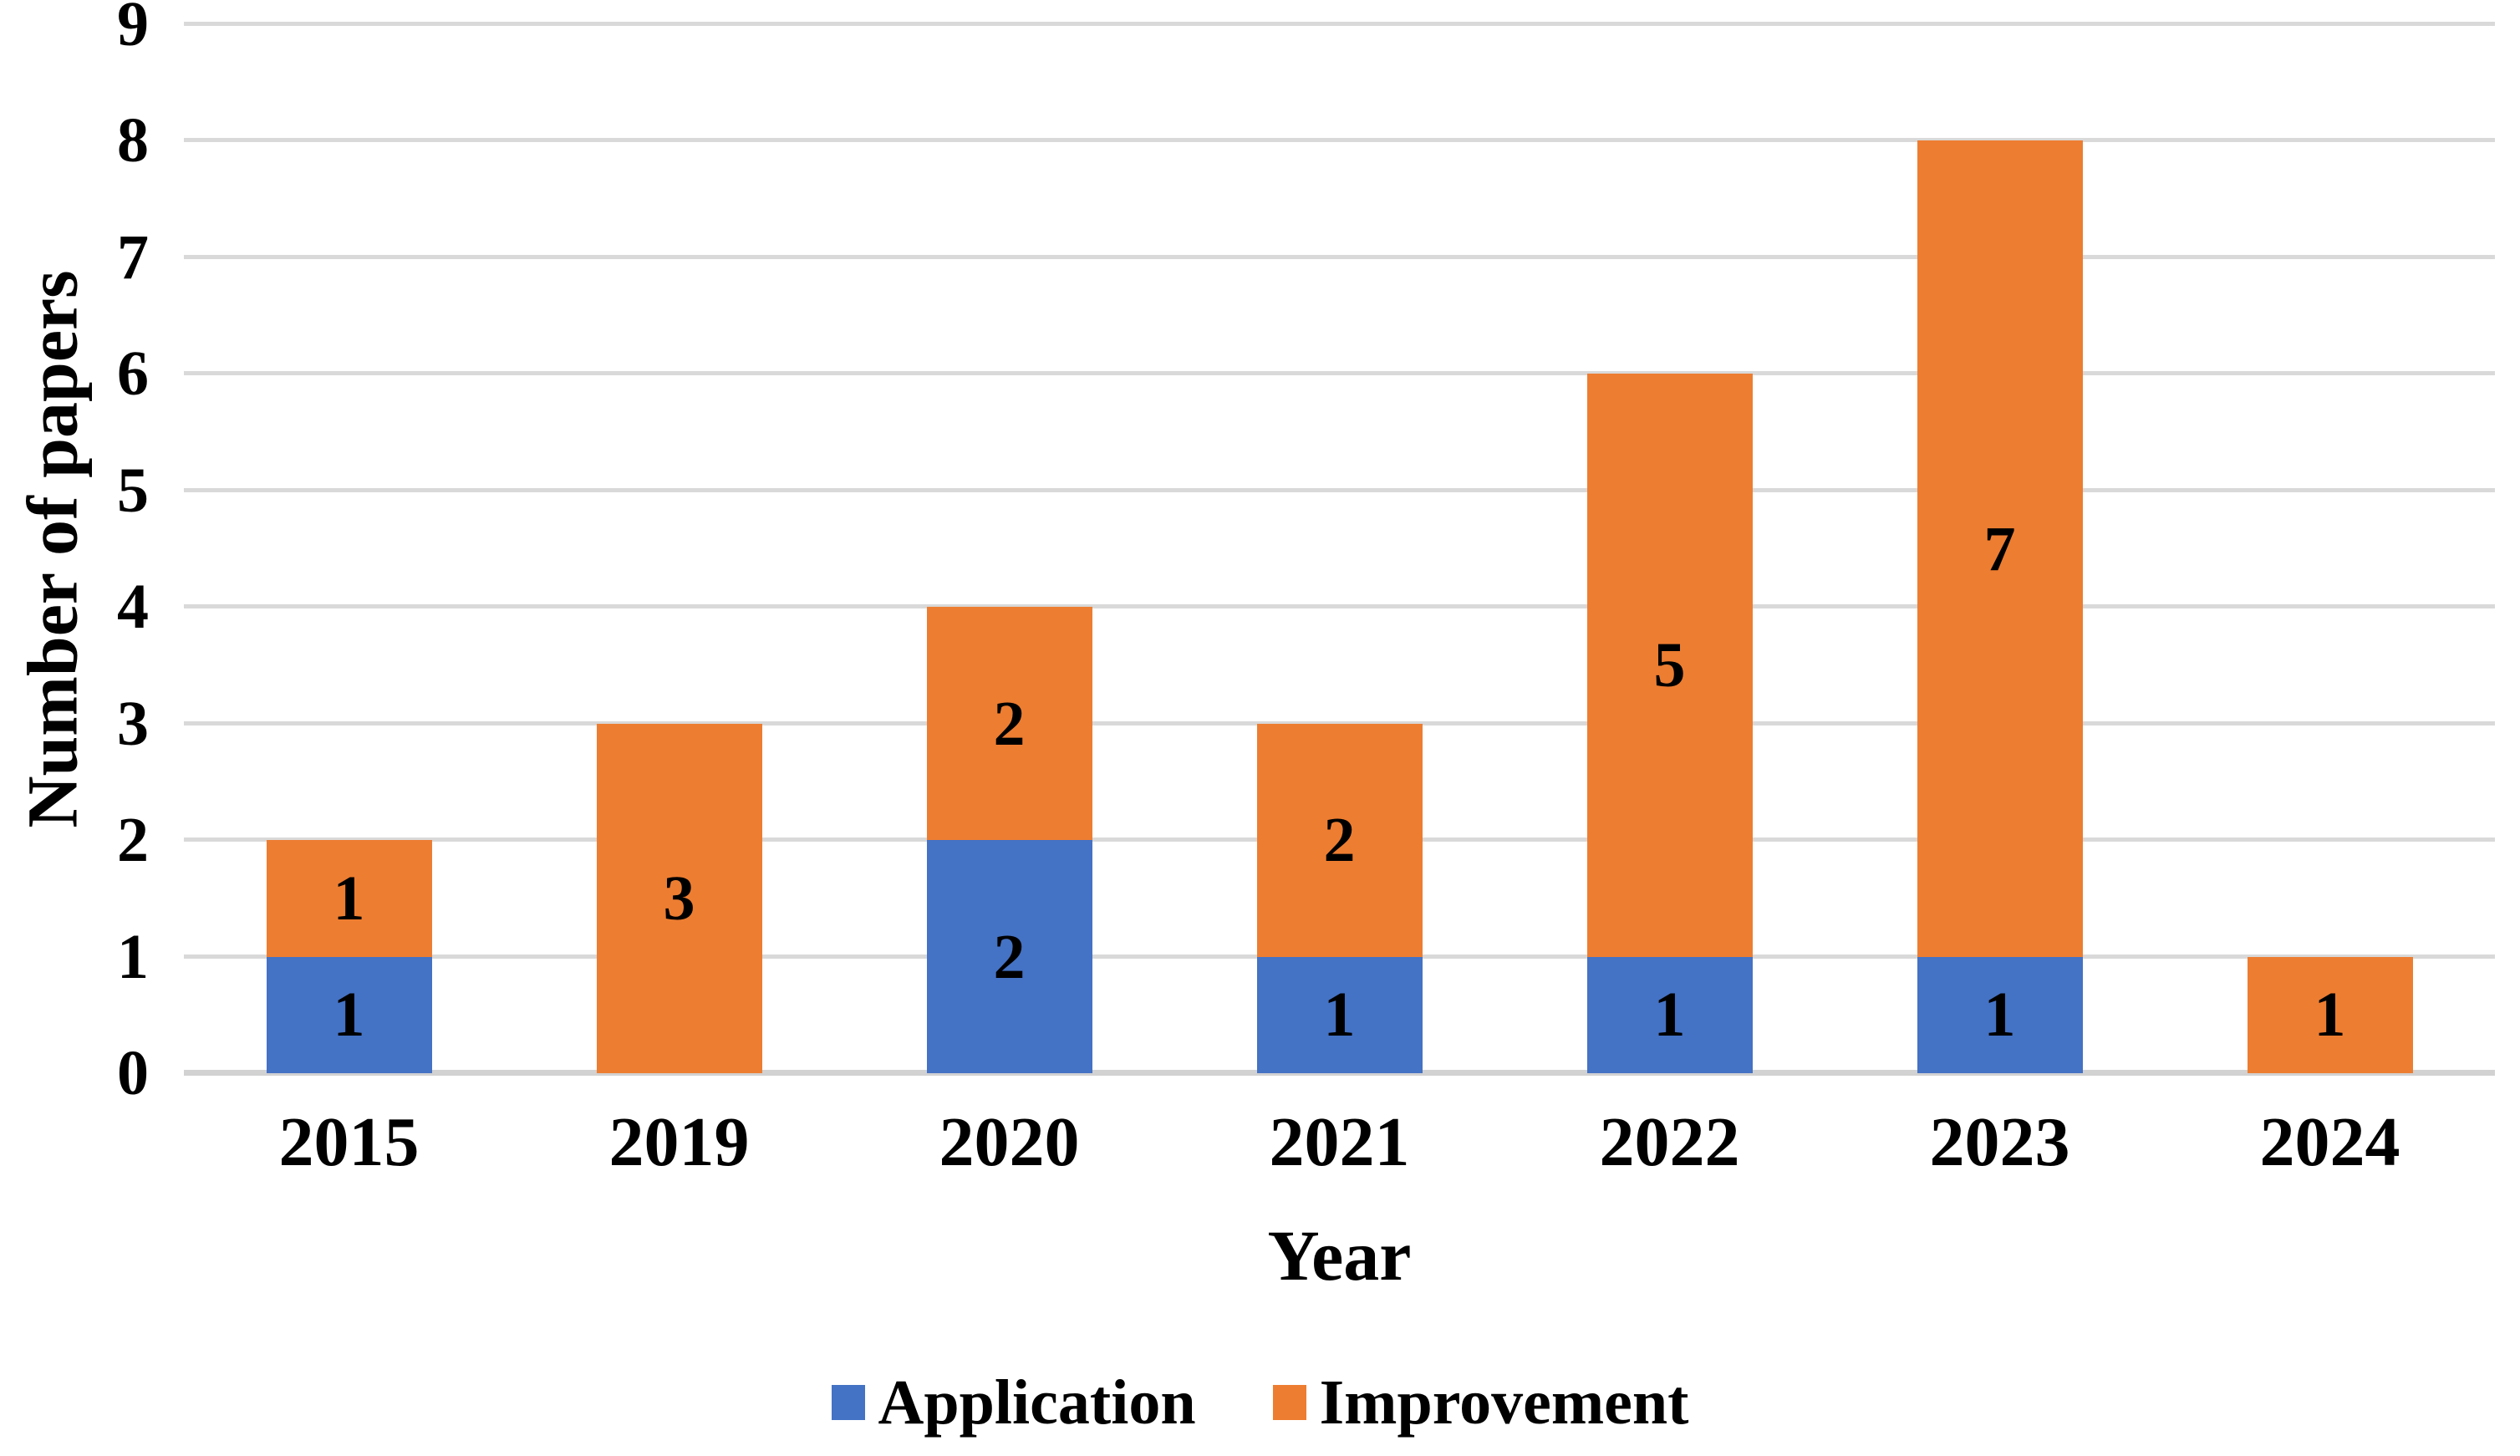 The height and width of the screenshot is (1456, 2520). What do you see at coordinates (133, 607) in the screenshot?
I see `y-tick-label-4: 4` at bounding box center [133, 607].